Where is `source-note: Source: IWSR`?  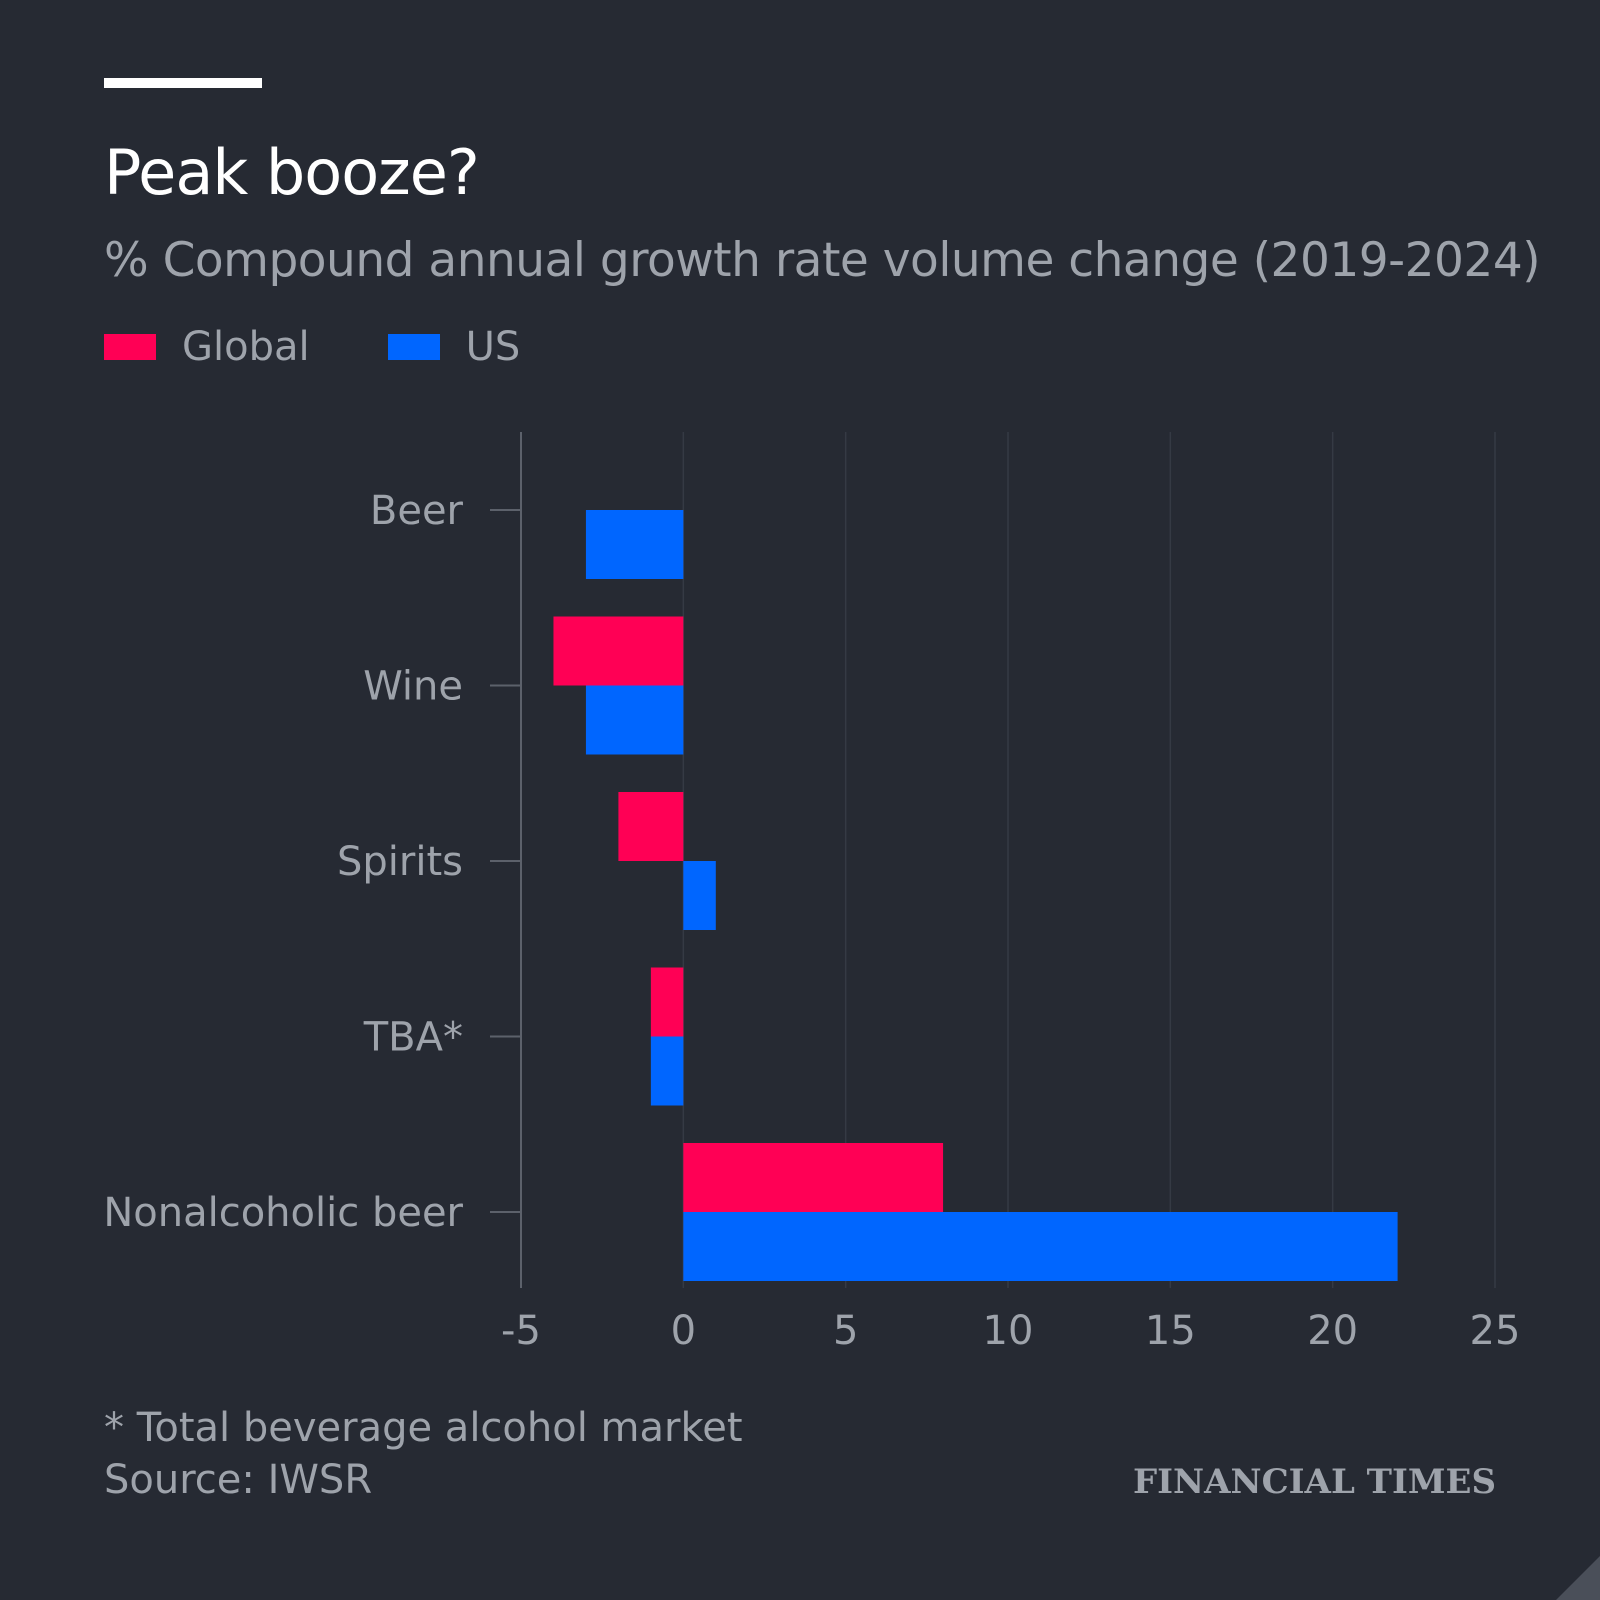
source-note: Source: IWSR is located at coordinates (238, 1480).